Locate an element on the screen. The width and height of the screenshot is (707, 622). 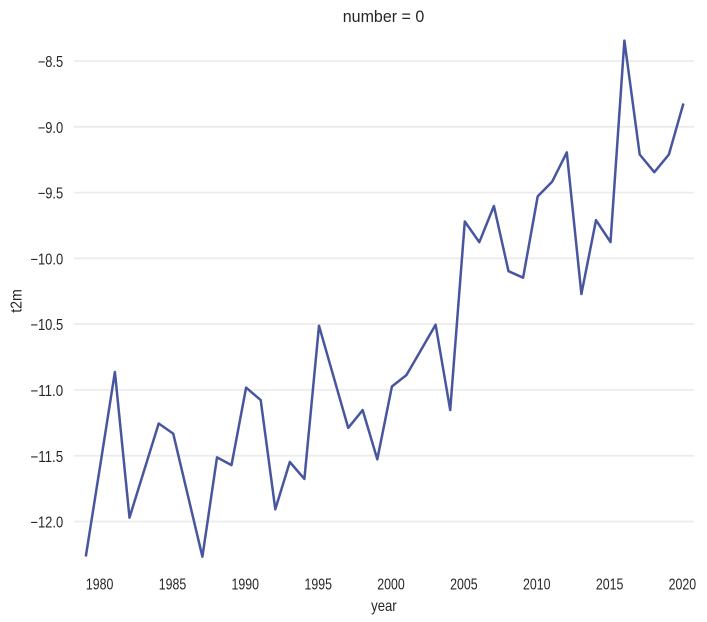
svg-text: −8.5 is located at coordinates (51, 62).